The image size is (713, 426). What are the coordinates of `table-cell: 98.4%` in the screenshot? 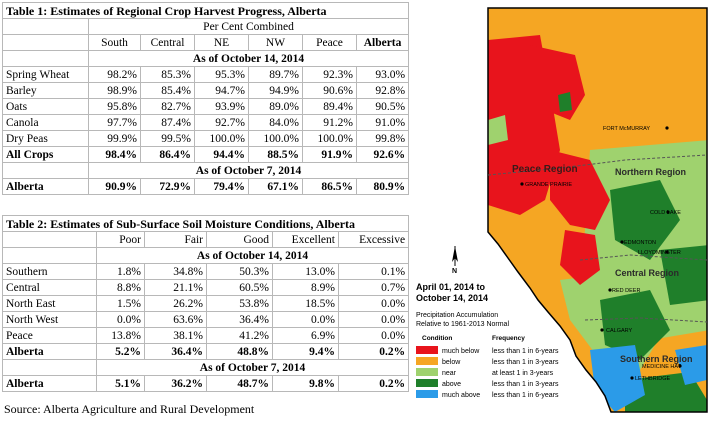 It's located at (114, 154).